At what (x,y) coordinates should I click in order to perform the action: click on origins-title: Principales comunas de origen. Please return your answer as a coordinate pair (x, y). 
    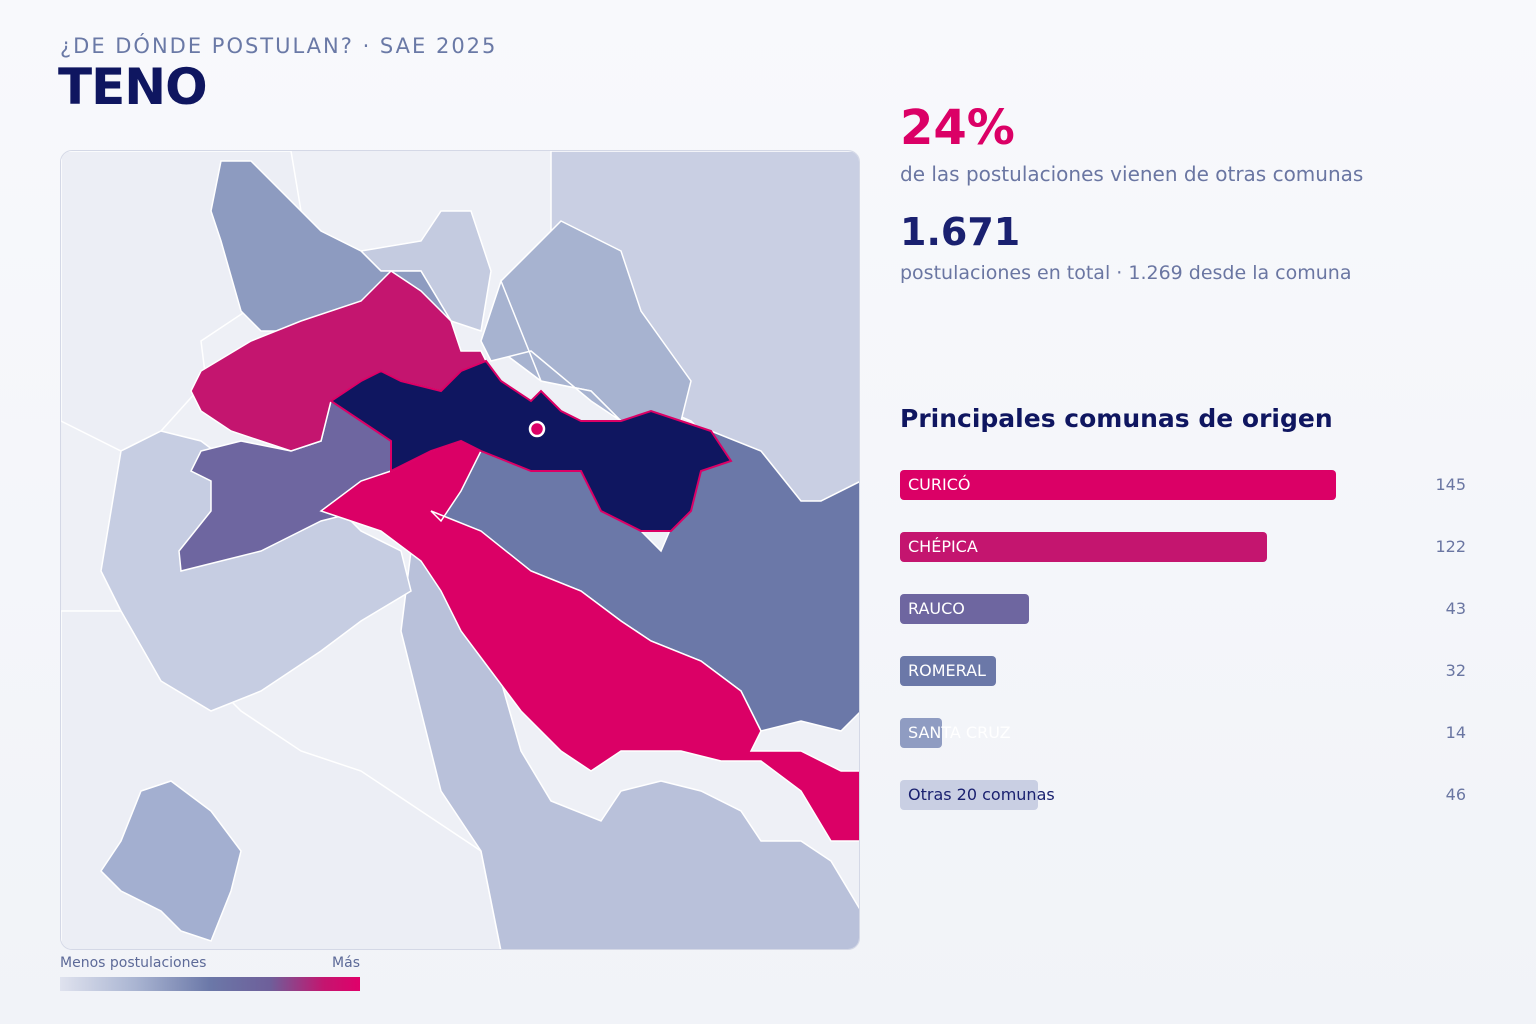
    Looking at the image, I should click on (1116, 418).